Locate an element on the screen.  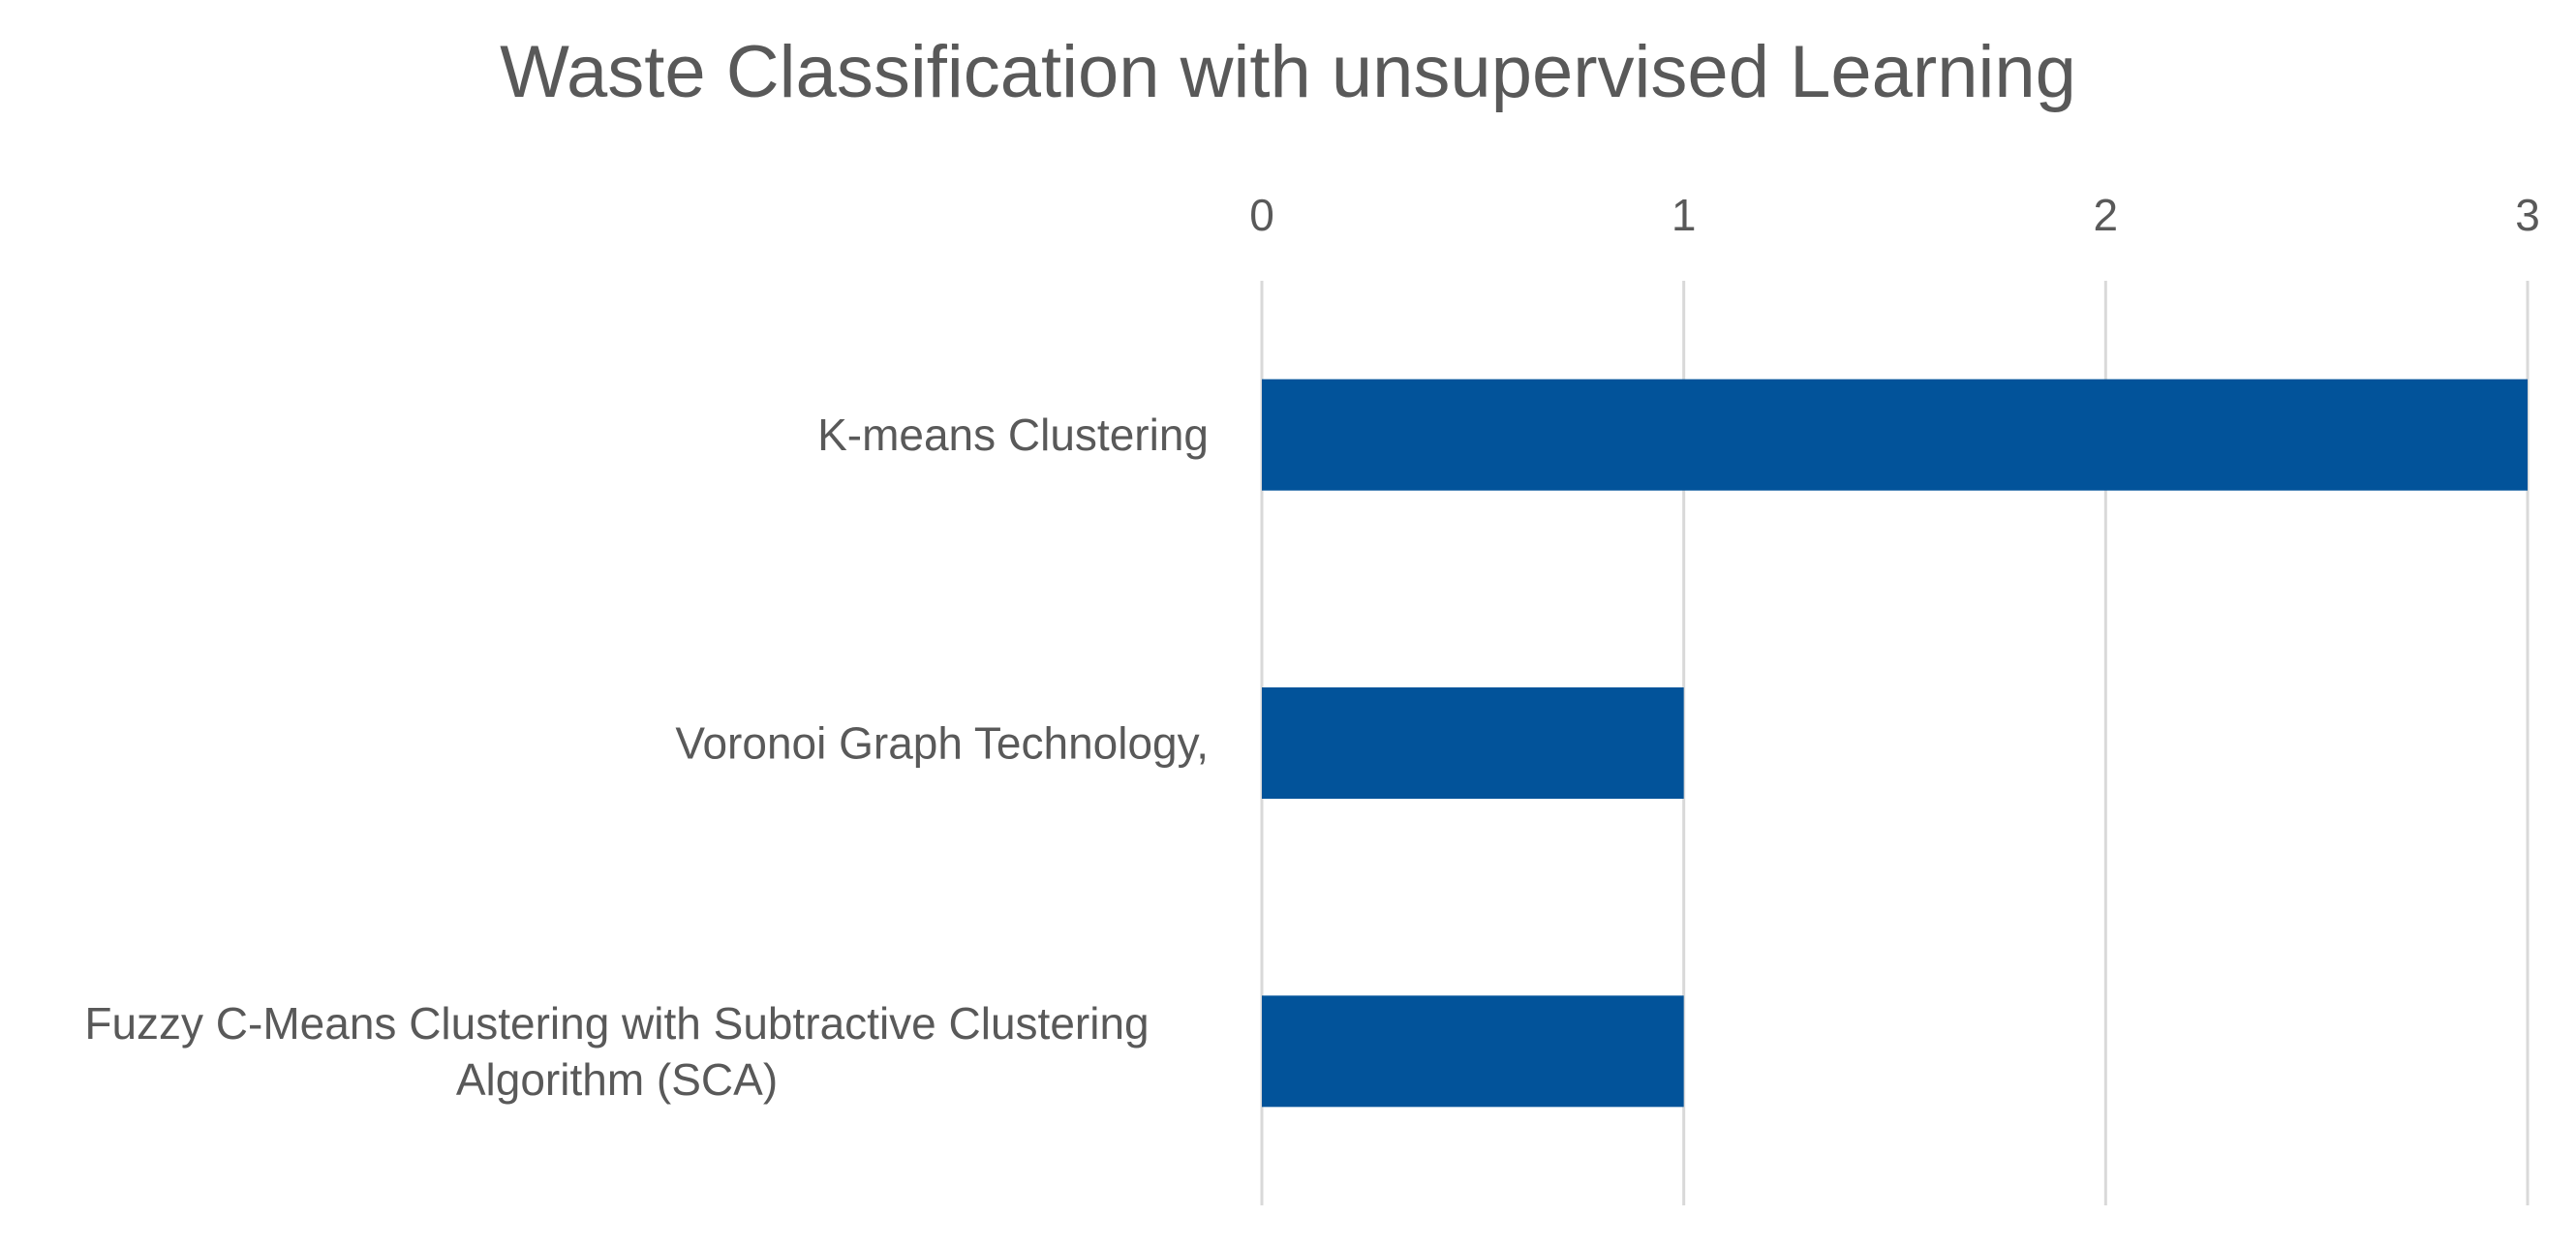
category-label-1-line-0: Voronoi Graph Technology, is located at coordinates (942, 744).